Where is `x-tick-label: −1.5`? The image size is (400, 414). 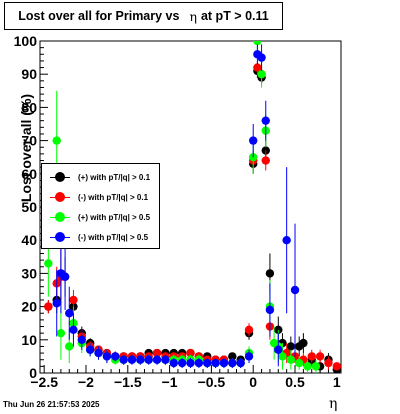 x-tick-label: −1.5 is located at coordinates (128, 382).